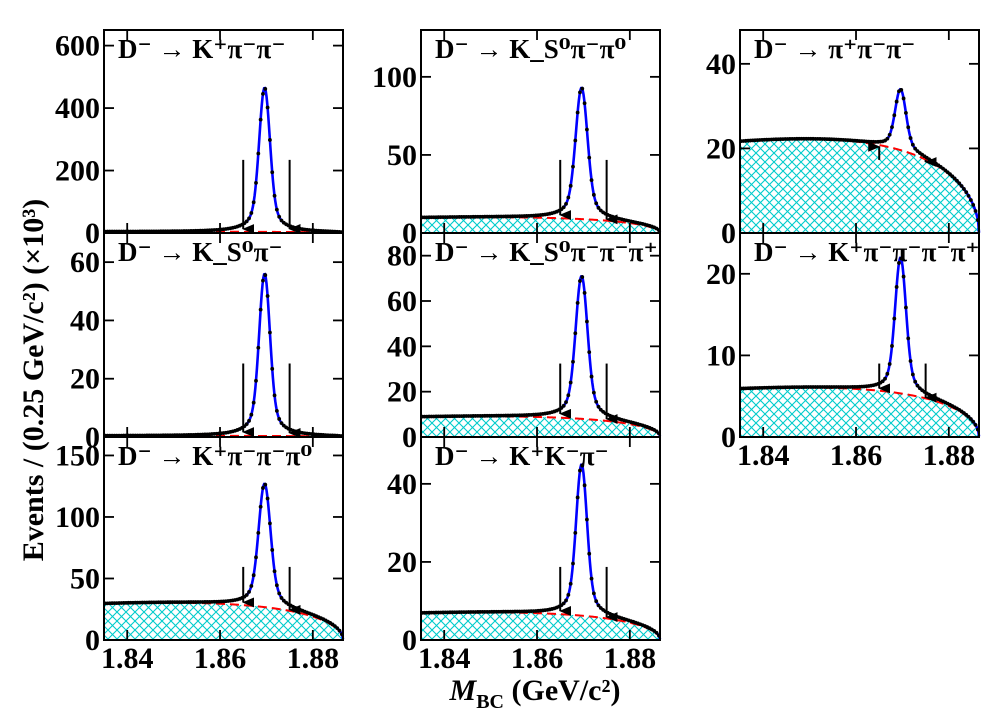  What do you see at coordinates (402, 256) in the screenshot?
I see `y-tick-label: 80` at bounding box center [402, 256].